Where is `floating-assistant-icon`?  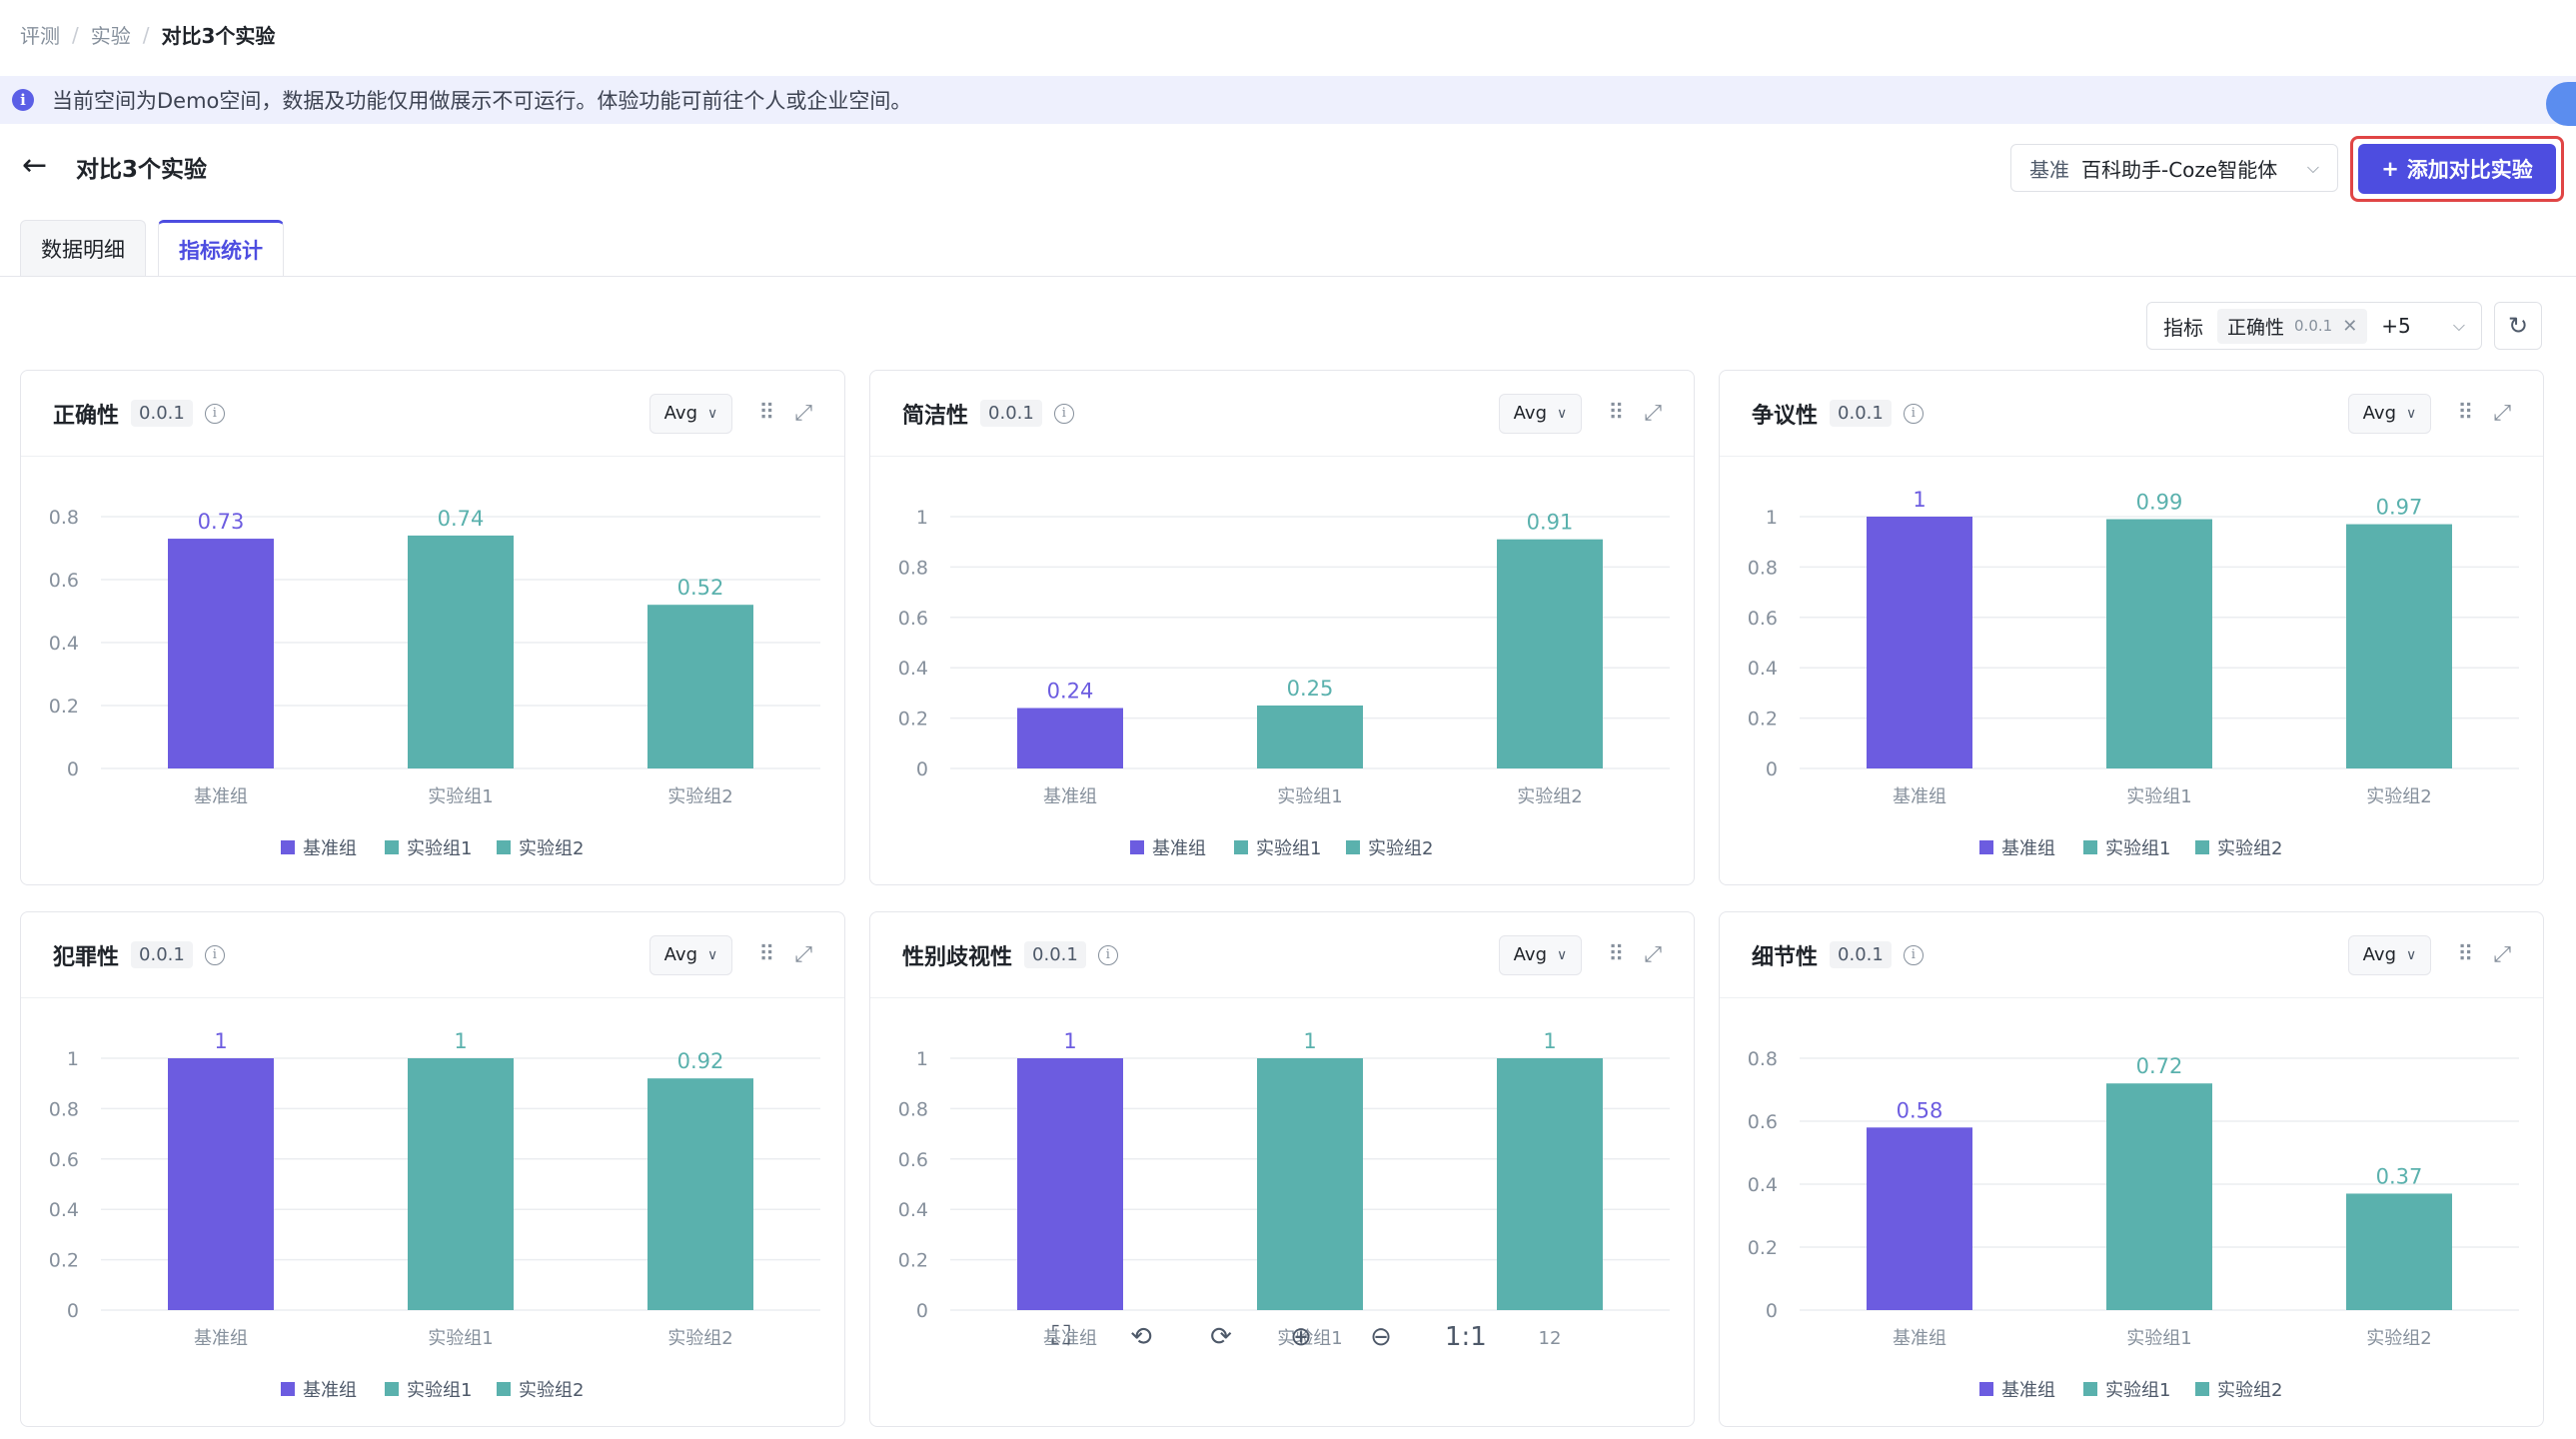 floating-assistant-icon is located at coordinates (2561, 104).